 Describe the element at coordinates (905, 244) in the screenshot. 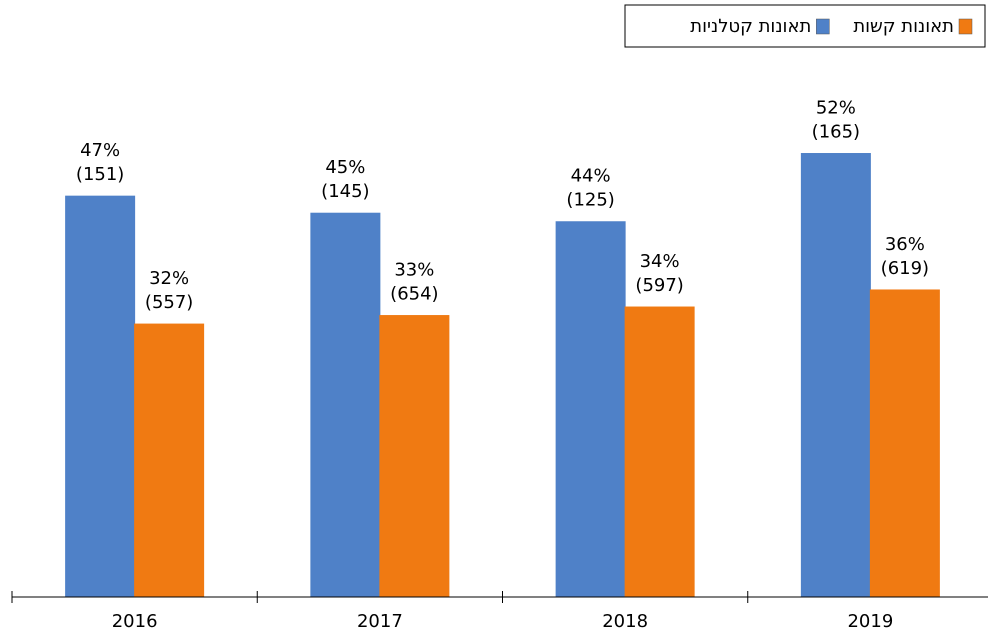

I see `value-label: 36%` at that location.